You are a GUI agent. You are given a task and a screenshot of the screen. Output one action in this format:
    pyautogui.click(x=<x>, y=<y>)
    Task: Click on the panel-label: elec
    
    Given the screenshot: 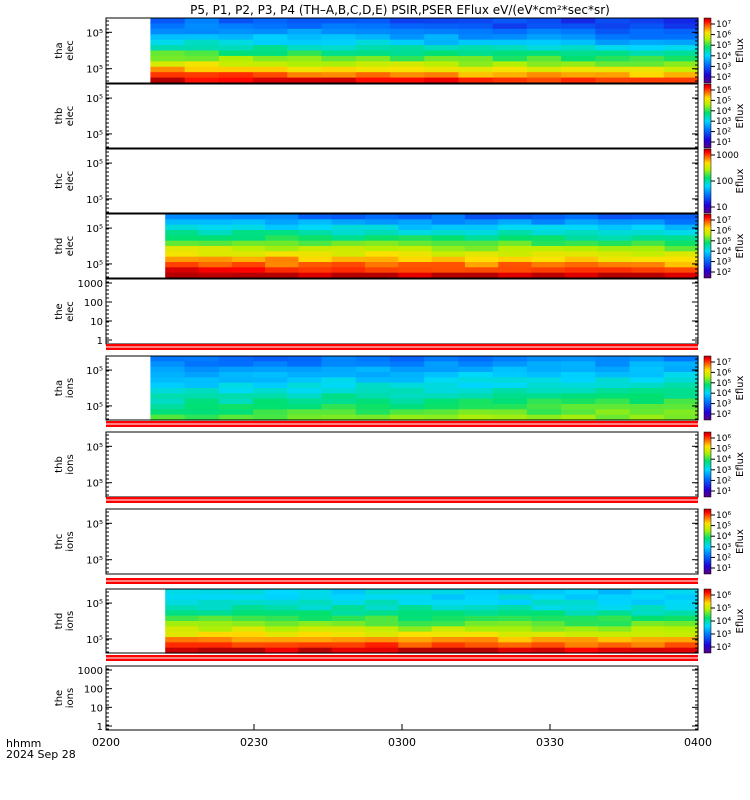 What is the action you would take?
    pyautogui.click(x=70, y=181)
    